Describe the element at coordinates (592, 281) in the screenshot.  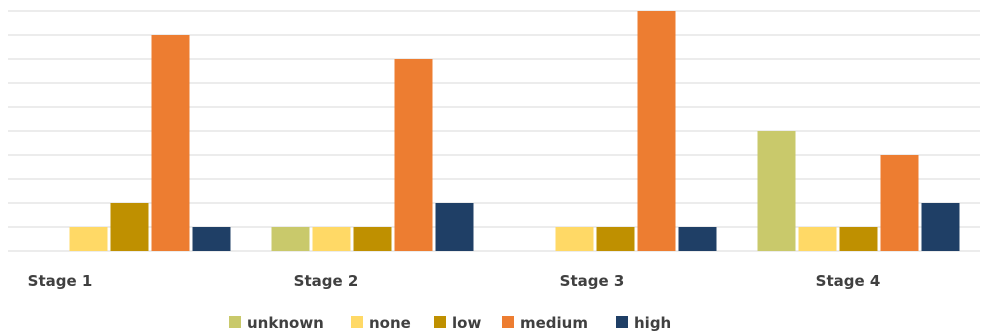
I see `category-label-stage-3: Stage 3` at that location.